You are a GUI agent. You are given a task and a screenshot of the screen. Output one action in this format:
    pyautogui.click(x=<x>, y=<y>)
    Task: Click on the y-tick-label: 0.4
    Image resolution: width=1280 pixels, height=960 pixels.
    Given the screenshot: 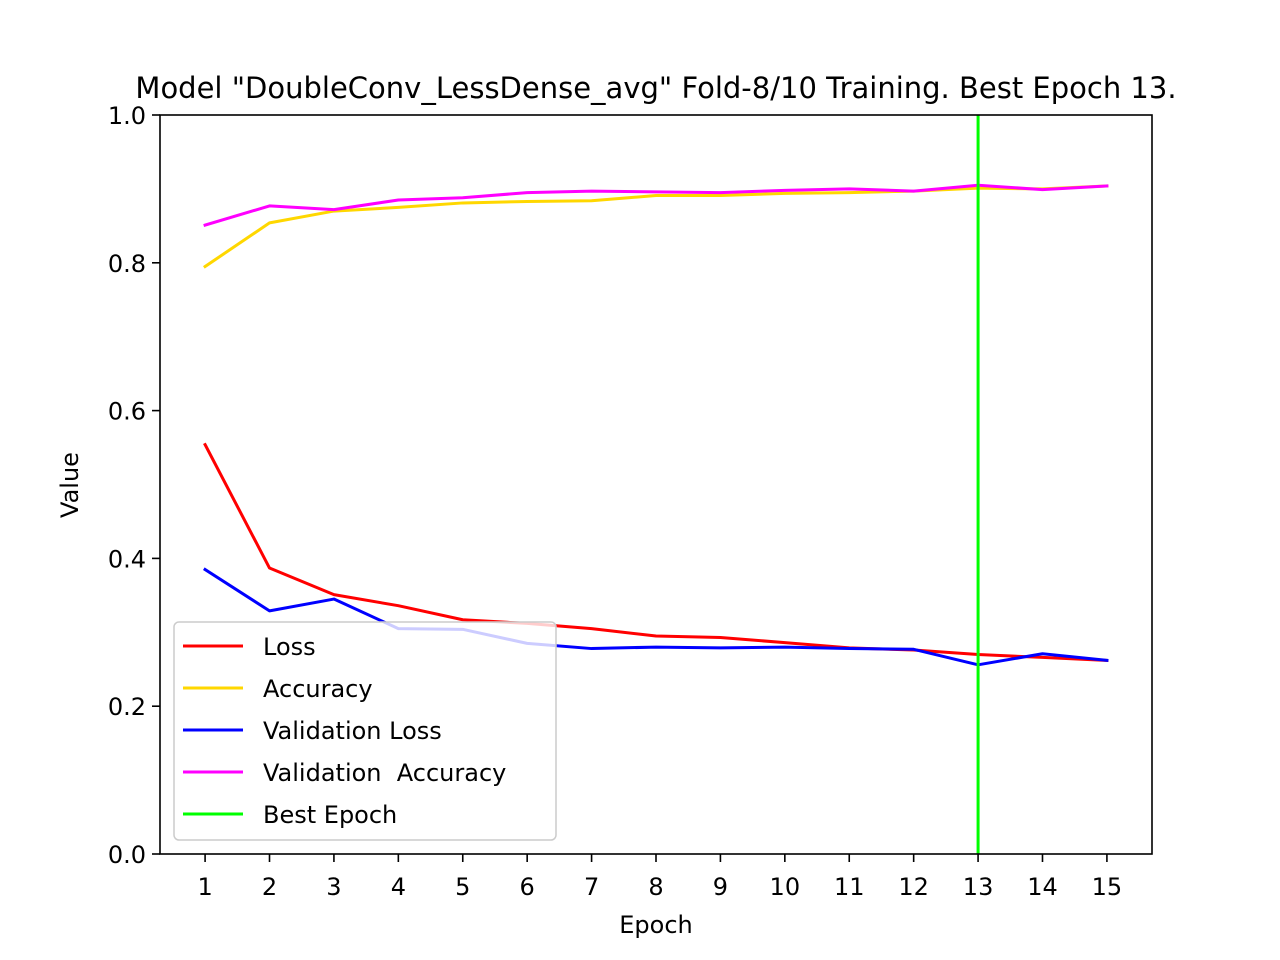 What is the action you would take?
    pyautogui.click(x=127, y=559)
    